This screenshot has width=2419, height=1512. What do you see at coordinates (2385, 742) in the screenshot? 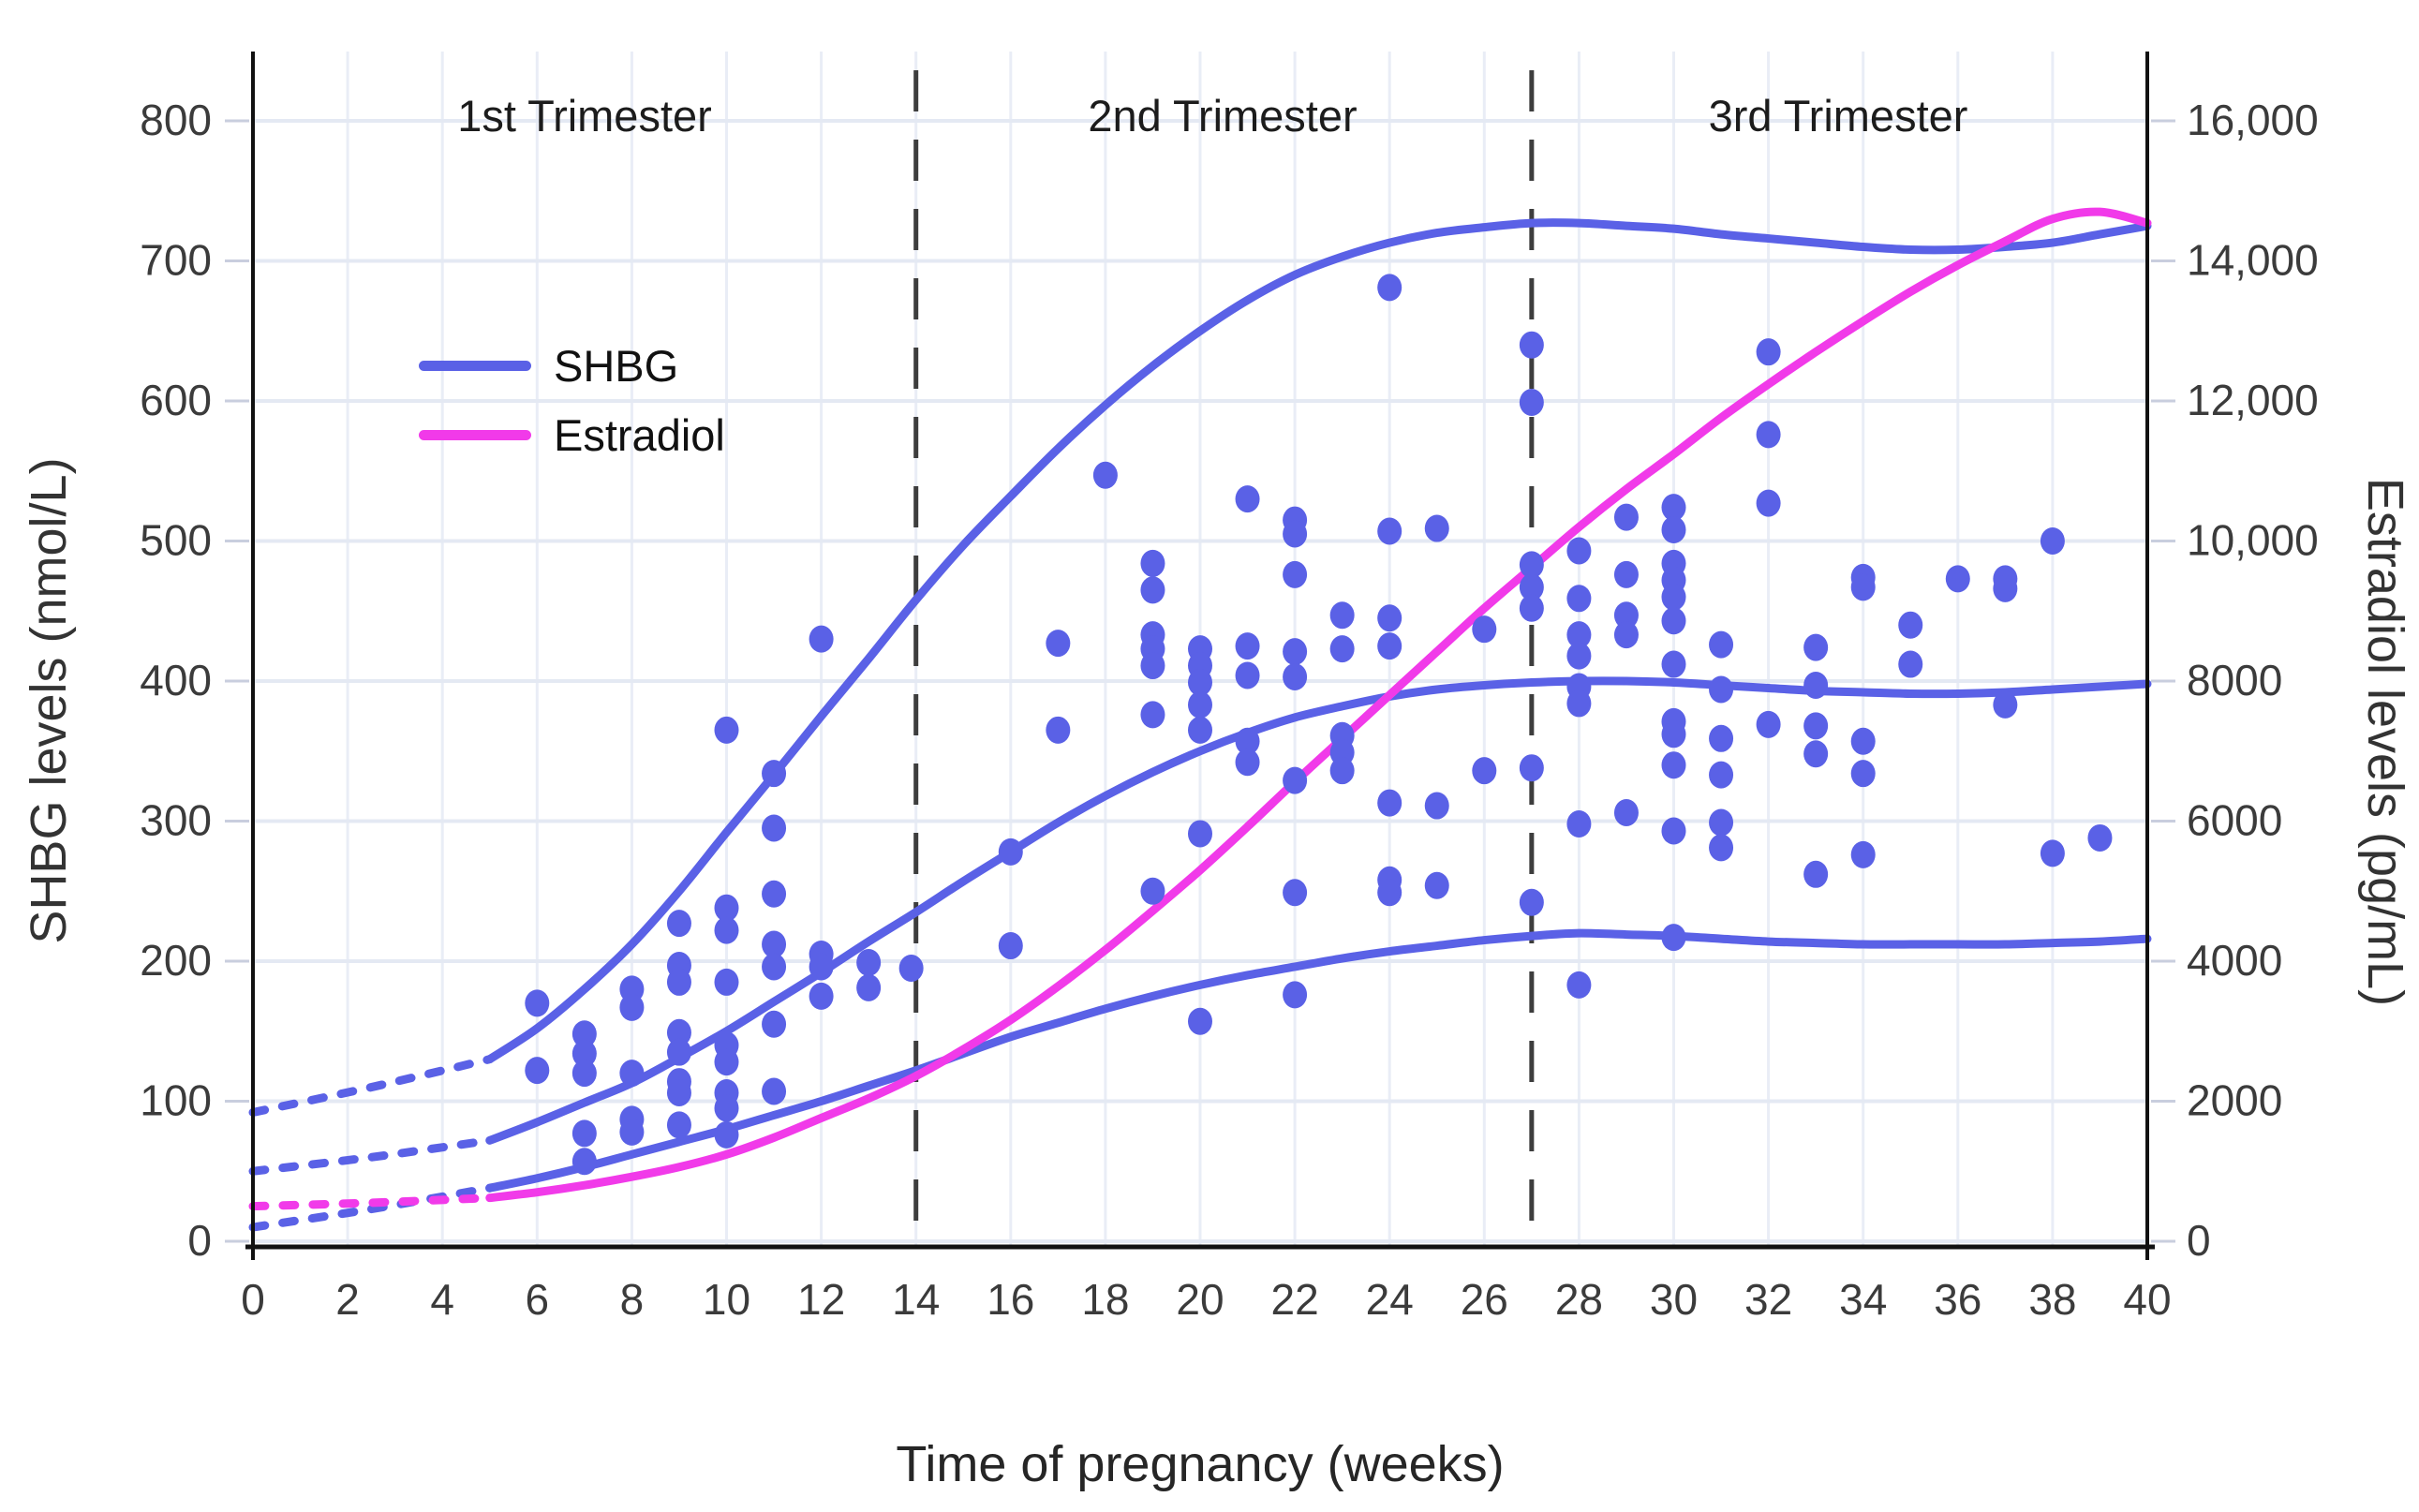
I see `y-right-axis-title: Estradiol levels (pg/mL)` at bounding box center [2385, 742].